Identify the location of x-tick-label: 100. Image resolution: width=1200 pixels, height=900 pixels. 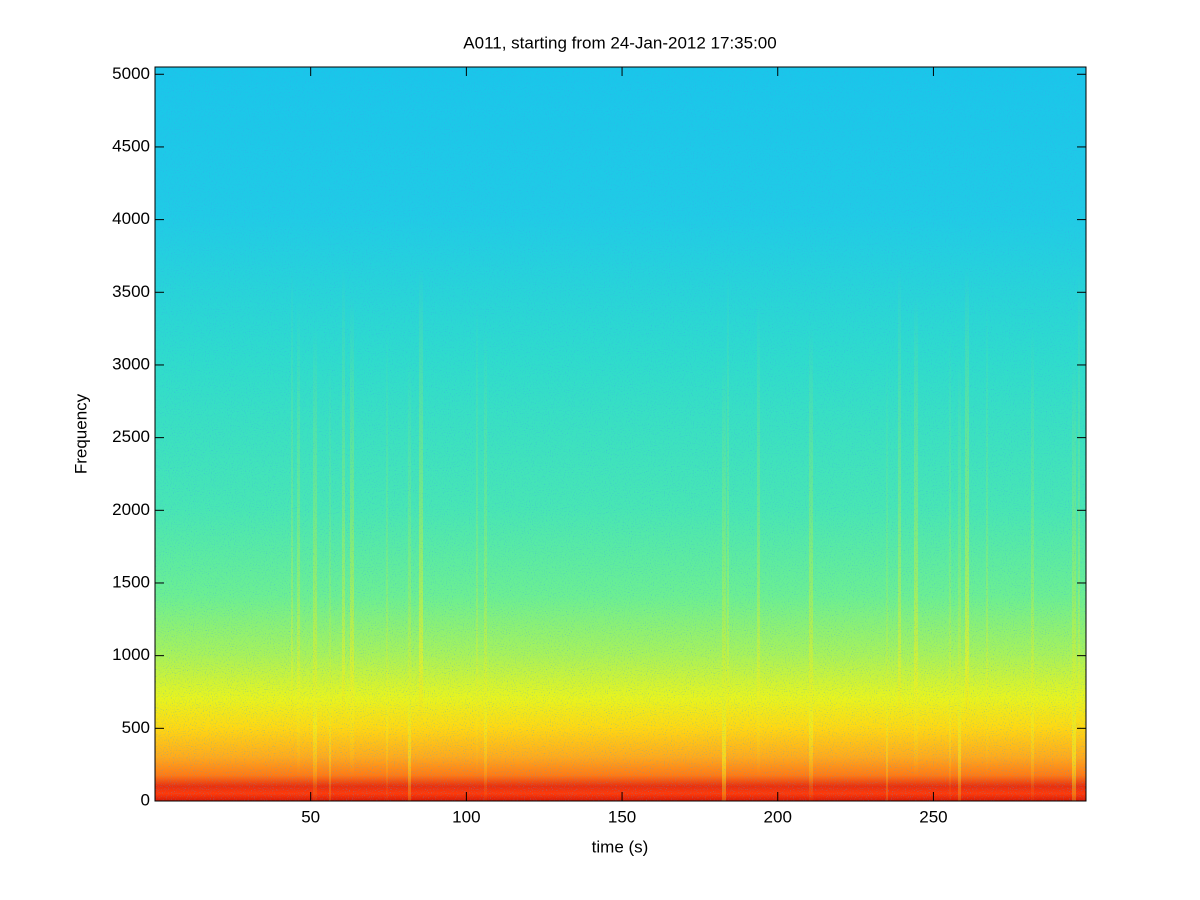
(466, 816).